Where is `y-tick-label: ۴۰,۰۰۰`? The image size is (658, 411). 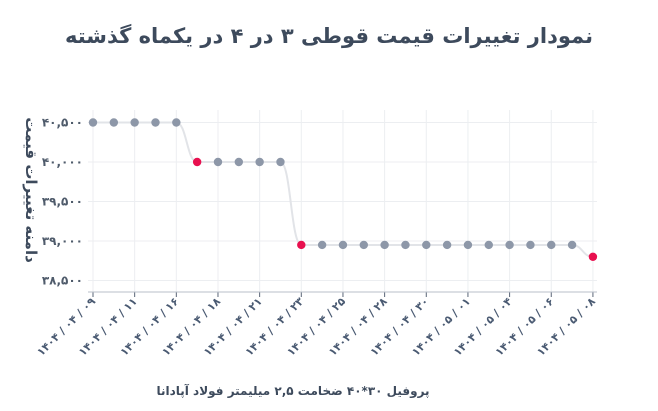
y-tick-label: ۴۰,۰۰۰ is located at coordinates (62, 162).